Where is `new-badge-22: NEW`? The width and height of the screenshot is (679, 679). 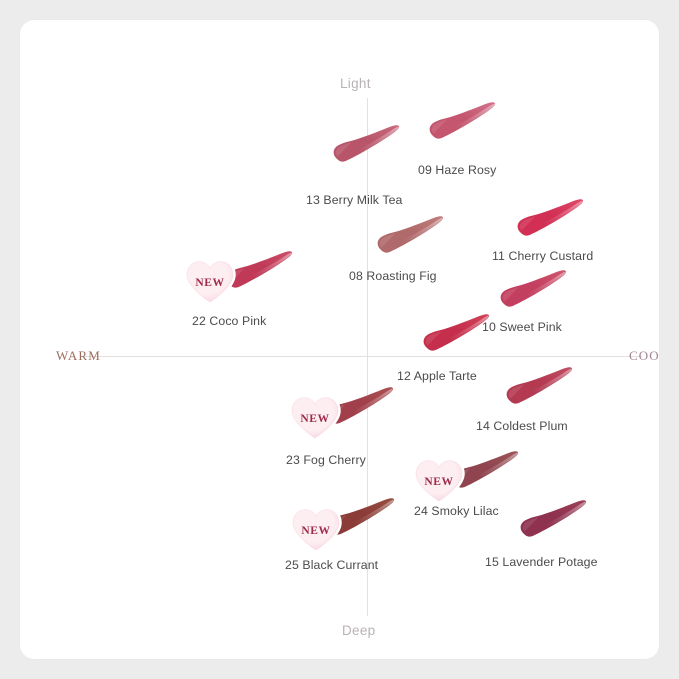
new-badge-22: NEW is located at coordinates (210, 282).